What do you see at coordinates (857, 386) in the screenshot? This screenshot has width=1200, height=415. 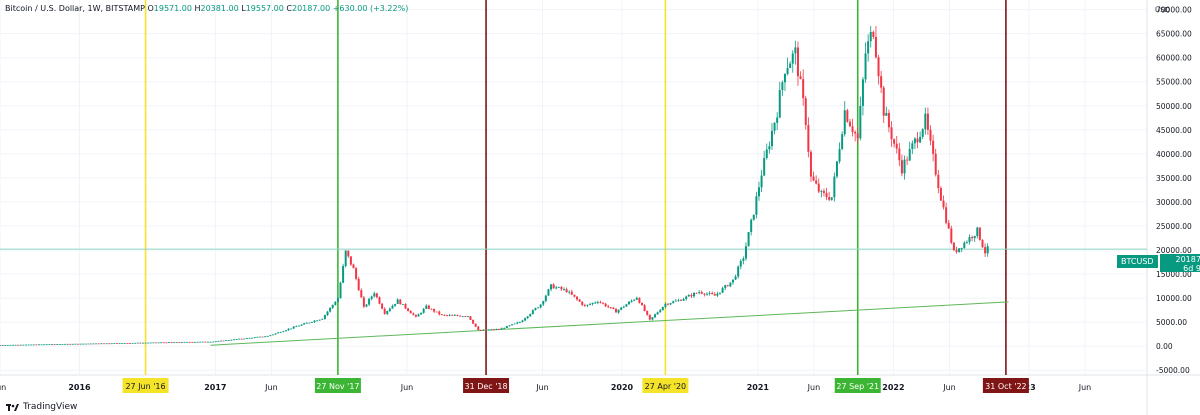 I see `cycle-marker-label: 27 Sep '21` at bounding box center [857, 386].